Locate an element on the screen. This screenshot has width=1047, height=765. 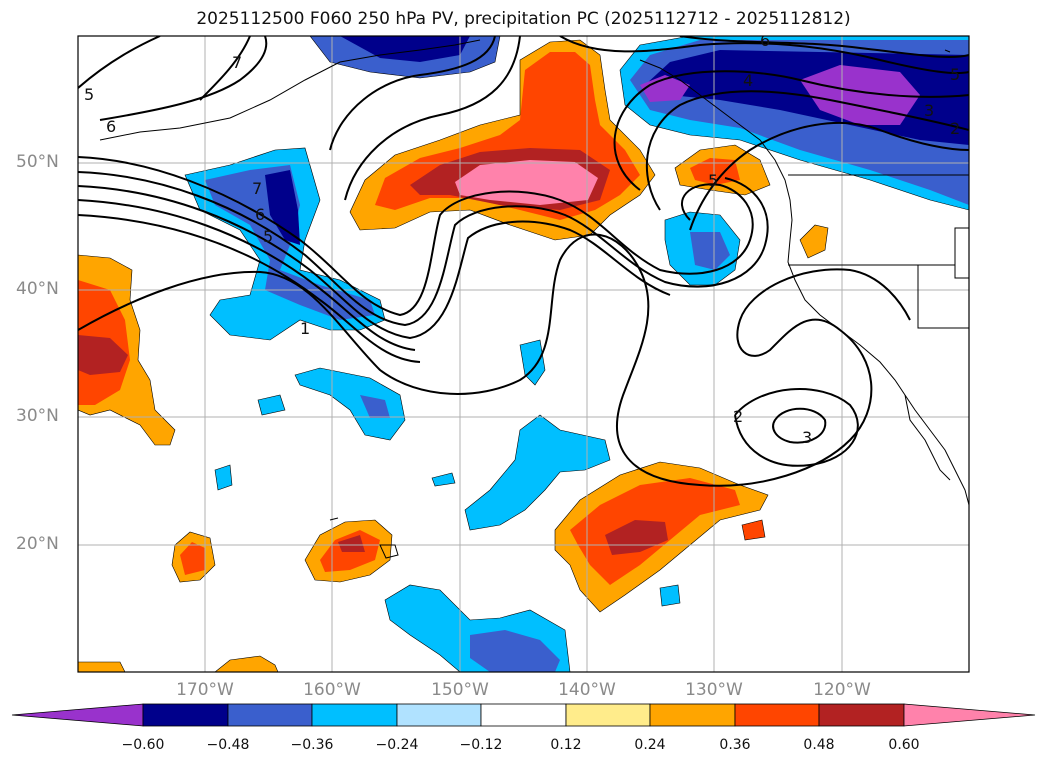
lat-label-50n: 50°N is located at coordinates (37, 162).